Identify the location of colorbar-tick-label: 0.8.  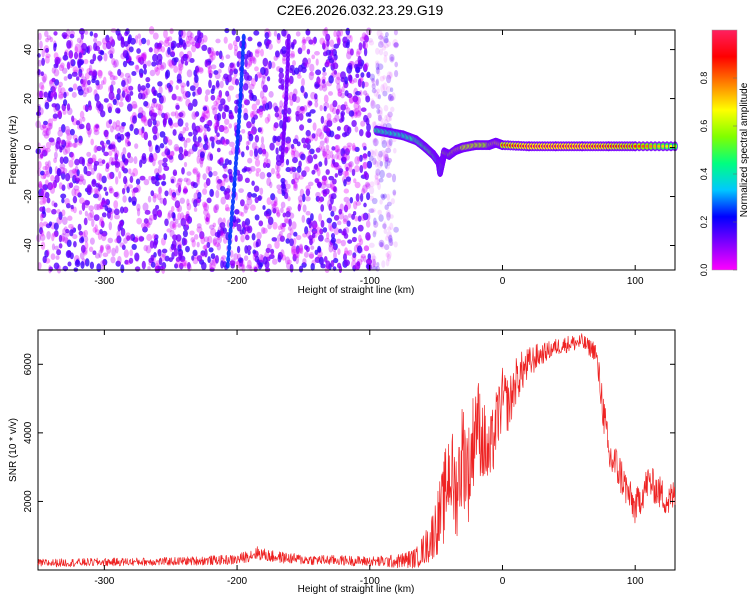
(704, 78).